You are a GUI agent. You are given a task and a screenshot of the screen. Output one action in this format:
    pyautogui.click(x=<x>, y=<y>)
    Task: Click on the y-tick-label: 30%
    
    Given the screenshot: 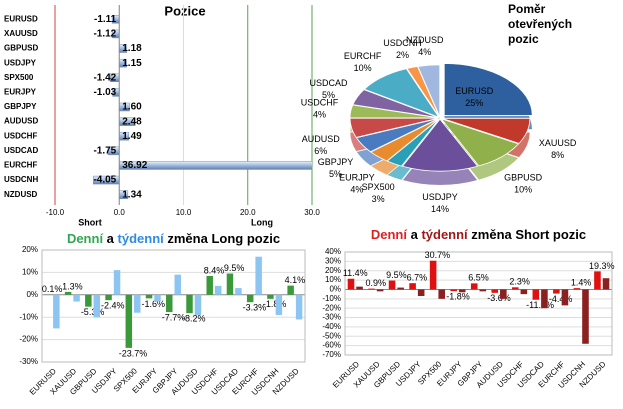 What is the action you would take?
    pyautogui.click(x=333, y=260)
    